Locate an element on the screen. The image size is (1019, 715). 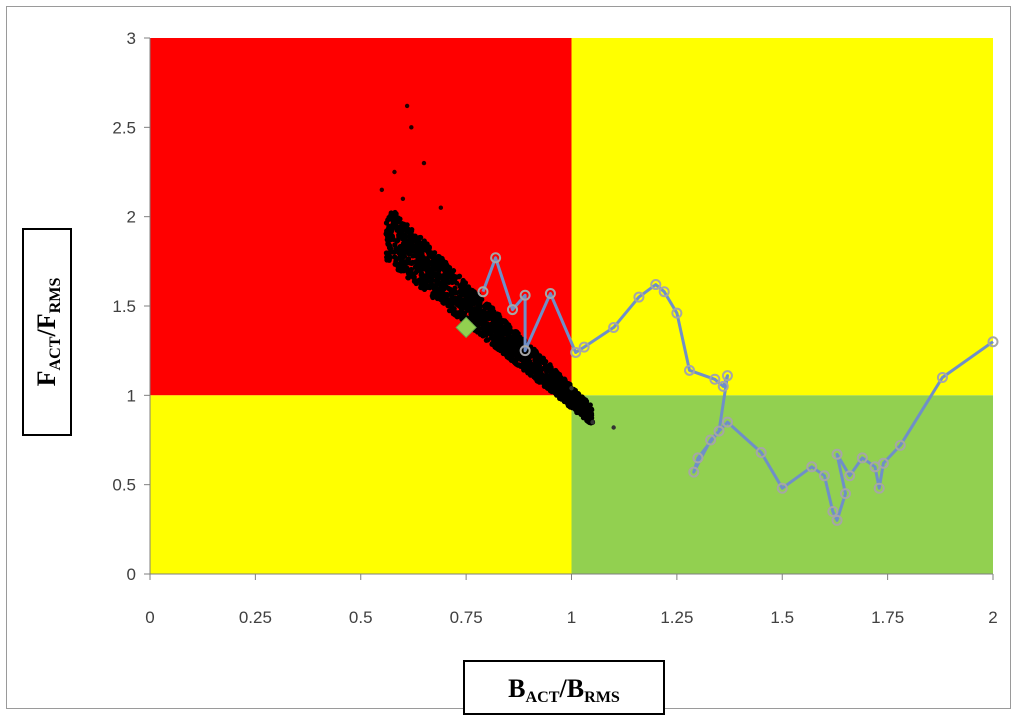
y-tick-label: 0 is located at coordinates (131, 574).